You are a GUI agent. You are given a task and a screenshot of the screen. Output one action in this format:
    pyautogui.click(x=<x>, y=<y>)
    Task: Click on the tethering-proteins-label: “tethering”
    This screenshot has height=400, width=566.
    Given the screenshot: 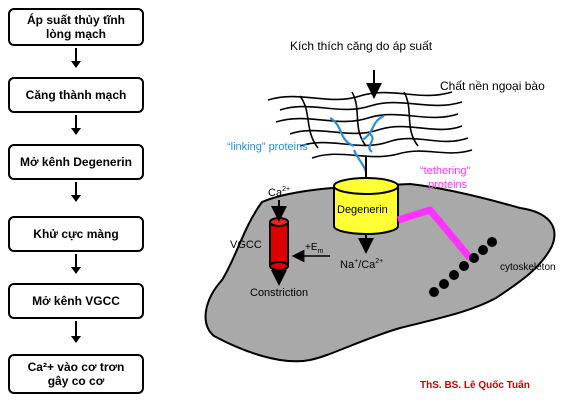 What is the action you would take?
    pyautogui.click(x=445, y=171)
    